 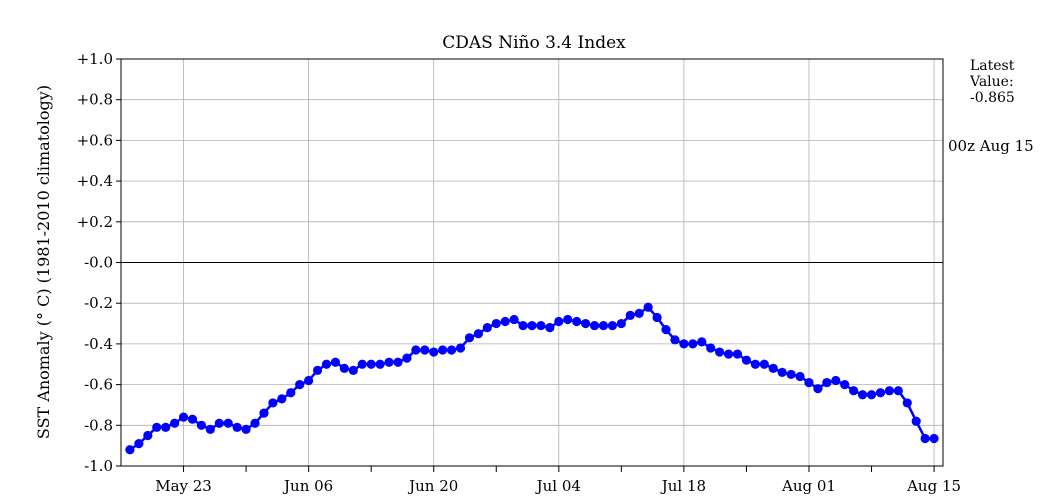 What do you see at coordinates (98, 466) in the screenshot?
I see `y-tick-label: -1.0` at bounding box center [98, 466].